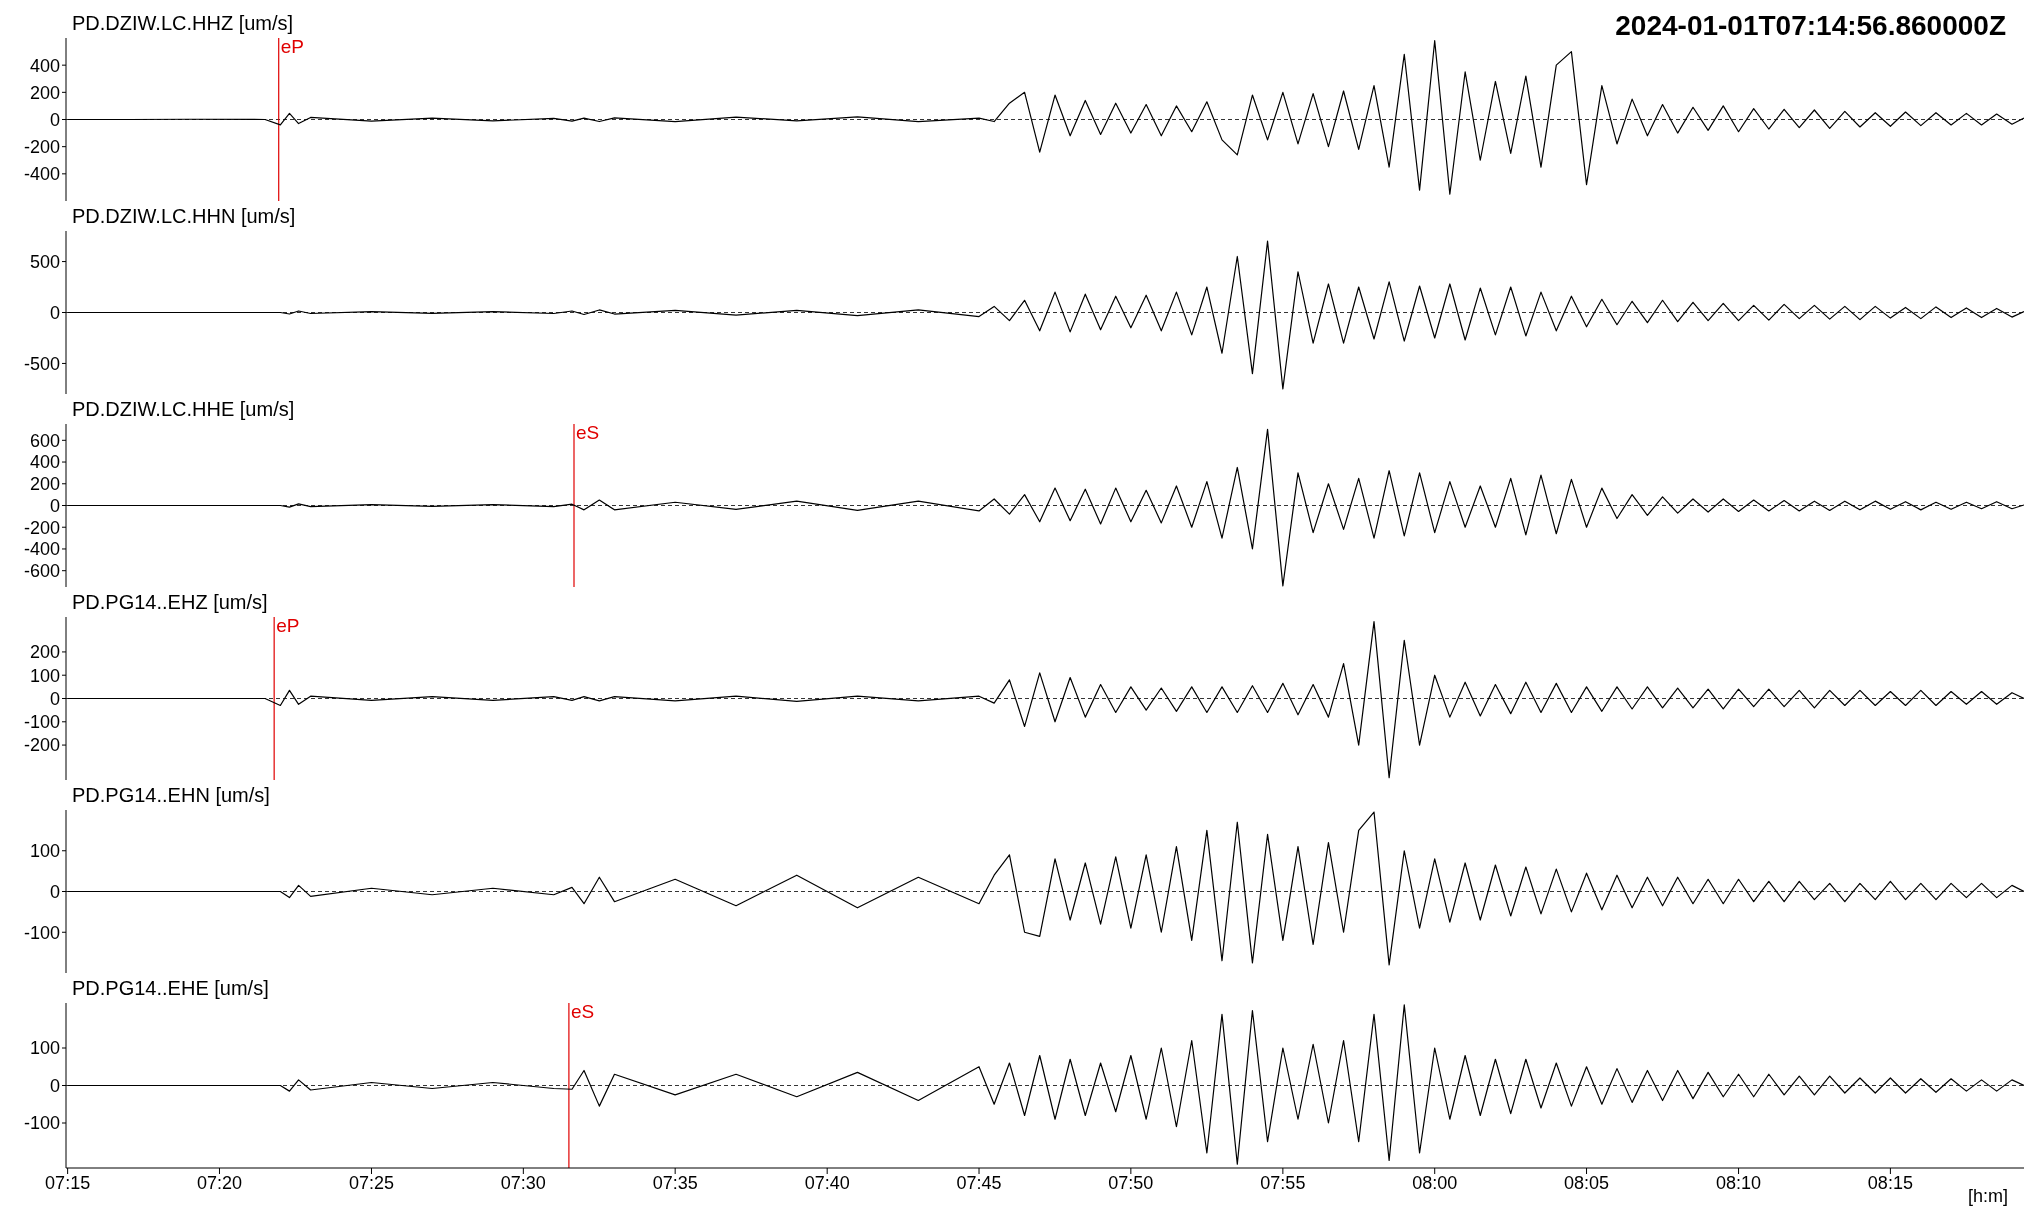  Describe the element at coordinates (41, 571) in the screenshot. I see `y-tick-label: -600` at that location.